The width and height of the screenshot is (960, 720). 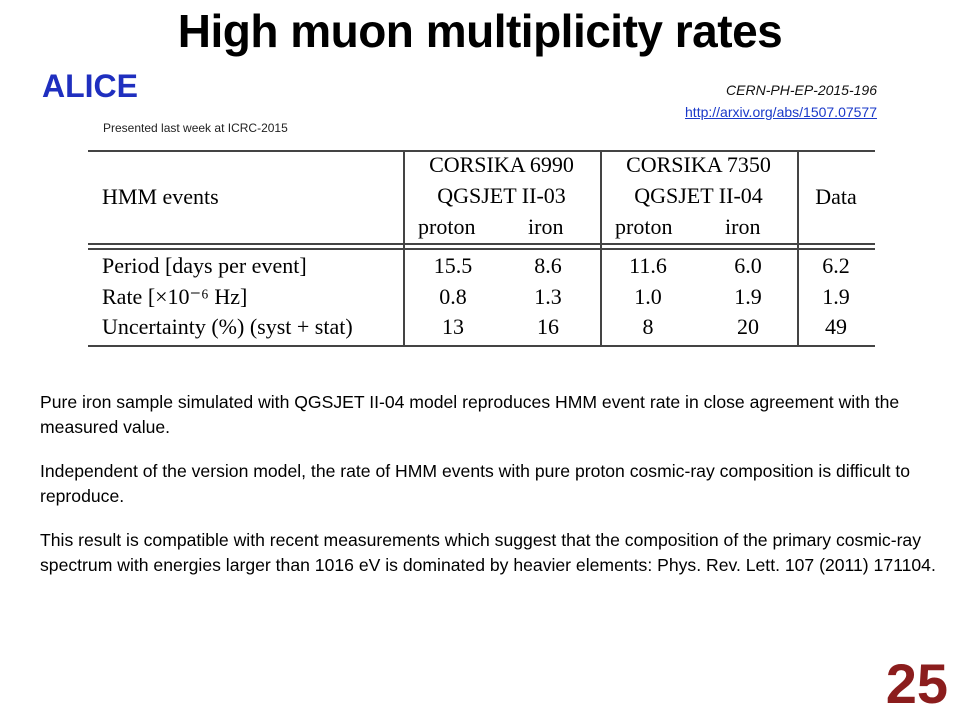 What do you see at coordinates (175, 296) in the screenshot?
I see `row-label-rate: Rate [×10⁻⁶ Hz]` at bounding box center [175, 296].